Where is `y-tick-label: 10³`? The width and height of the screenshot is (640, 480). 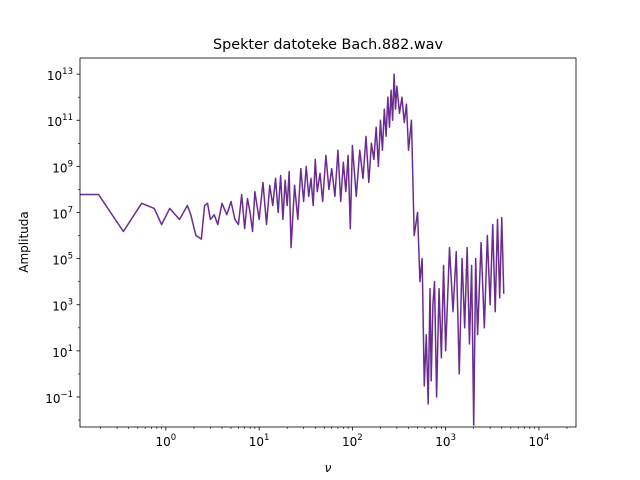
y-tick-label: 10³ is located at coordinates (62, 306).